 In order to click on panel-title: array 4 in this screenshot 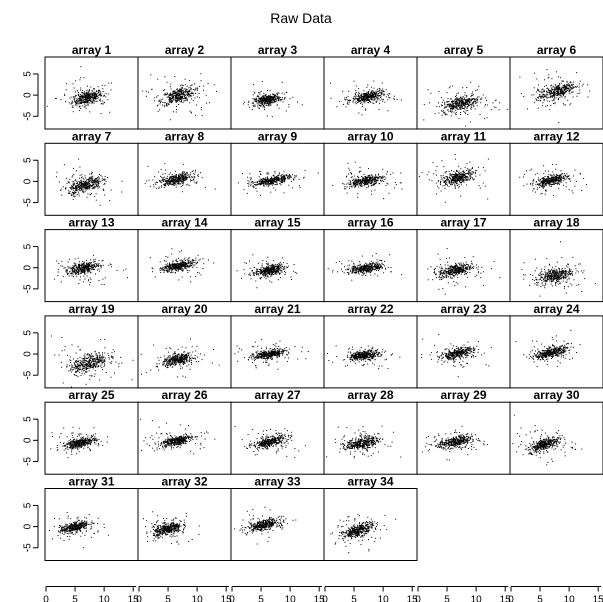, I will do `click(371, 50)`.